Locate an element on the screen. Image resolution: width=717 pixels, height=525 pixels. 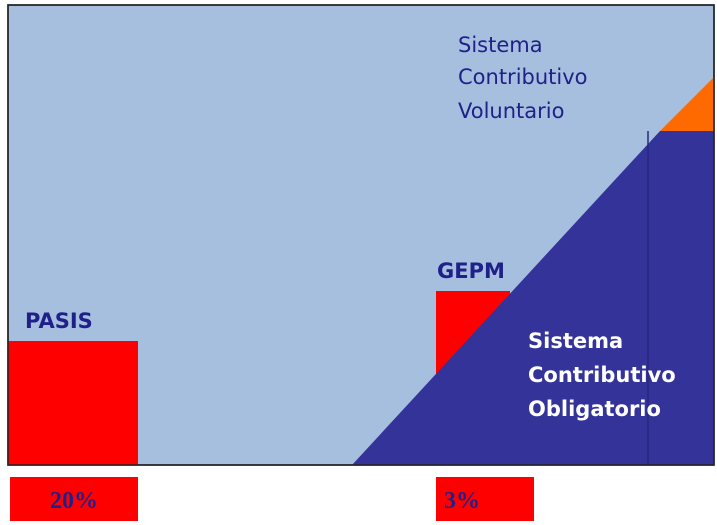
gepm-label: GEPM is located at coordinates (471, 271).